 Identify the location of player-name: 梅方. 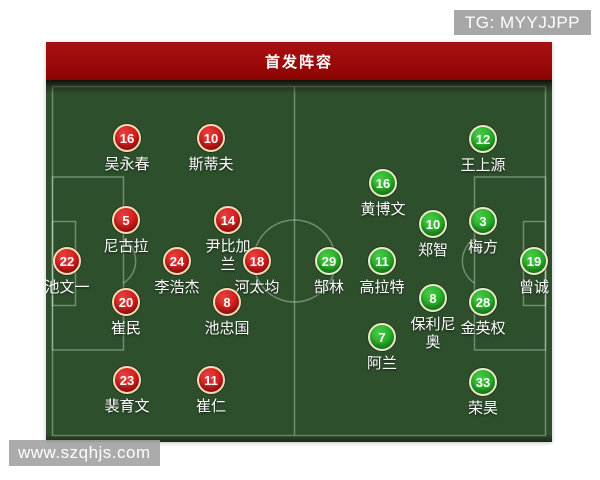
(482, 247).